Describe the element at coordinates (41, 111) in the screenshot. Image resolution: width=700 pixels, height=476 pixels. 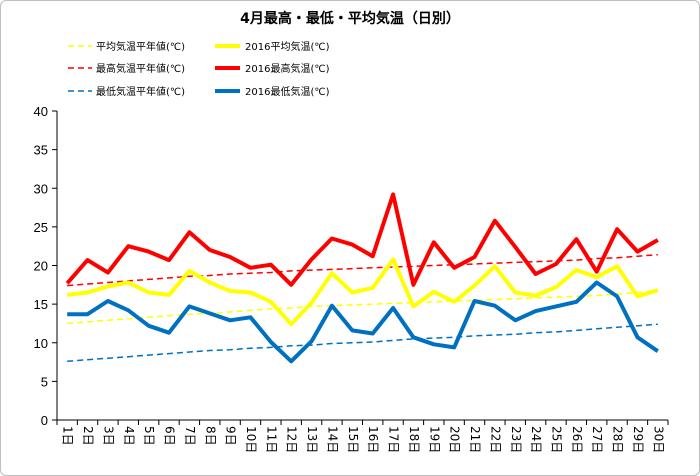
I see `y-tick-label: 40` at that location.